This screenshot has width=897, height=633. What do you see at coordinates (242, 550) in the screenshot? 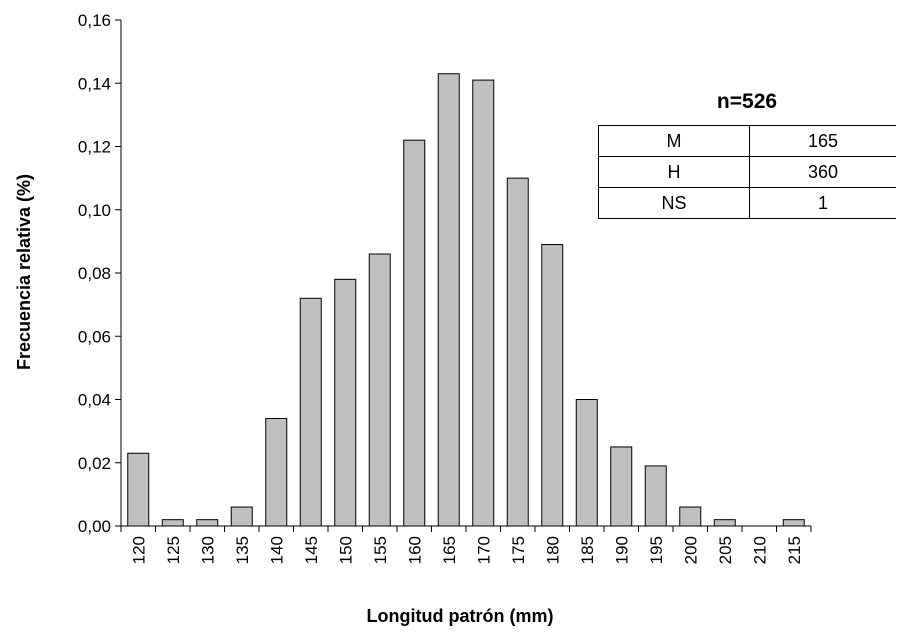
I see `x-tick-label: 135` at bounding box center [242, 550].